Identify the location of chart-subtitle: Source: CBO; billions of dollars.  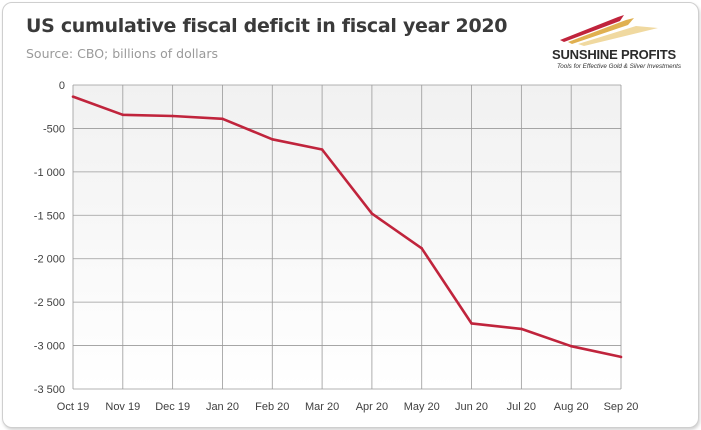
(122, 53).